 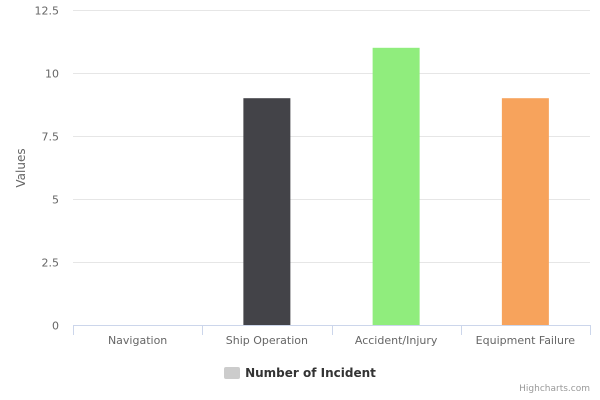 What do you see at coordinates (55, 200) in the screenshot?
I see `y-tick-label: 5` at bounding box center [55, 200].